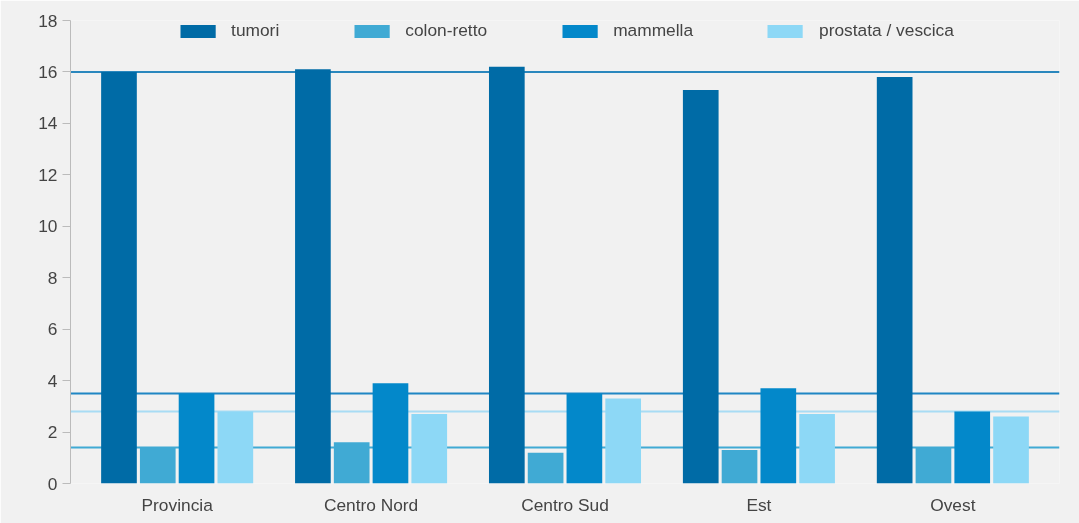  Describe the element at coordinates (48, 123) in the screenshot. I see `y-tick-label: 14` at that location.